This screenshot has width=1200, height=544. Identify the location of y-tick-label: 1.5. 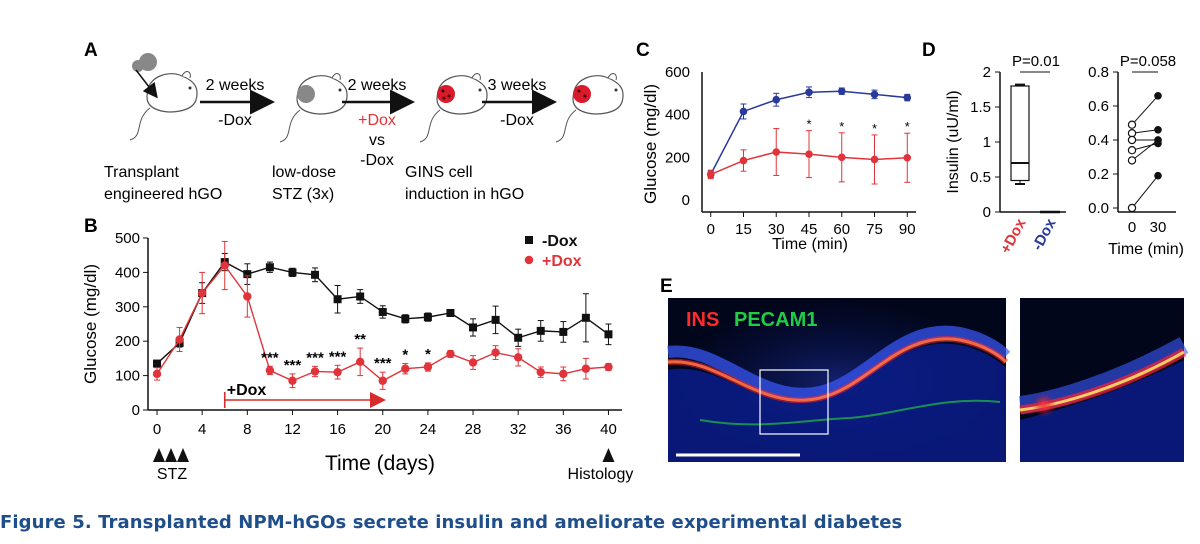
(980, 107).